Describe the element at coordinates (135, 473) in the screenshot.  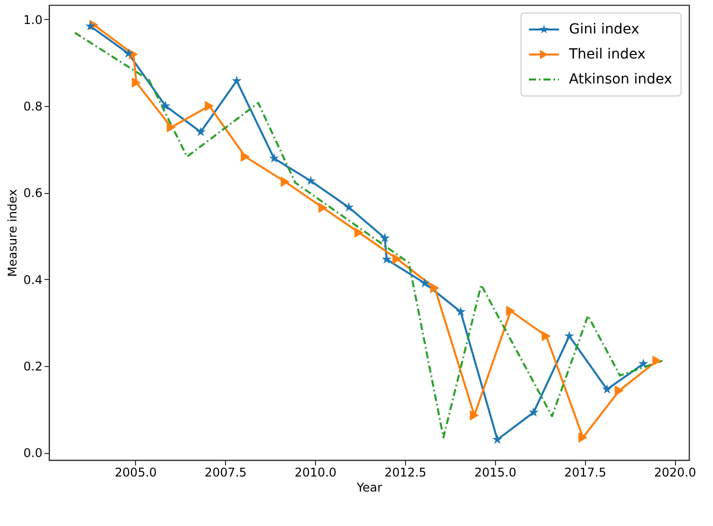
I see `x-tick-label: 2005.0` at that location.